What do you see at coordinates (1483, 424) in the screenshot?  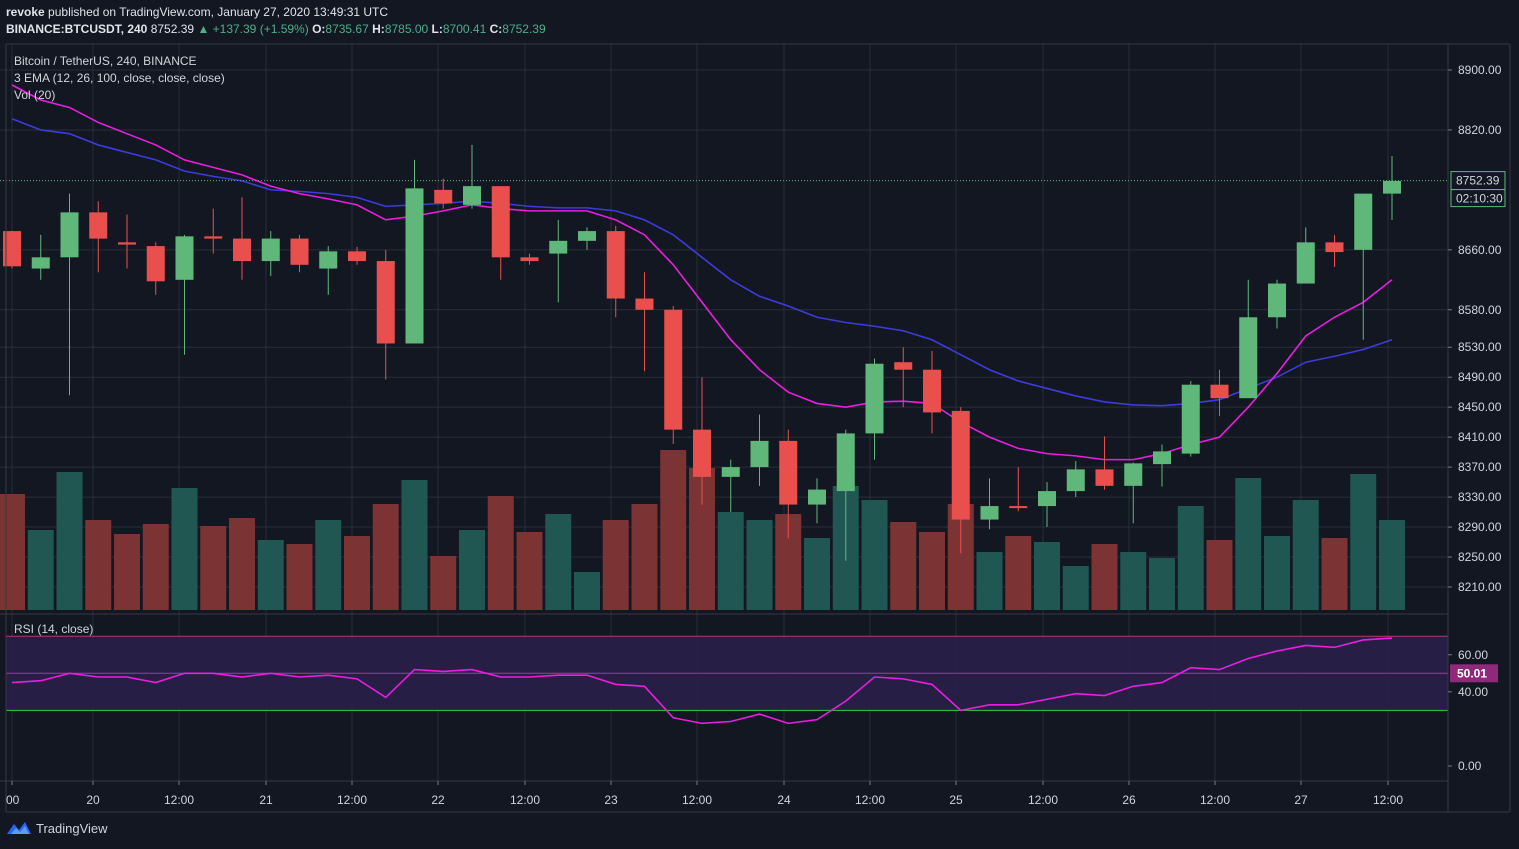 I see `price-axis` at bounding box center [1483, 424].